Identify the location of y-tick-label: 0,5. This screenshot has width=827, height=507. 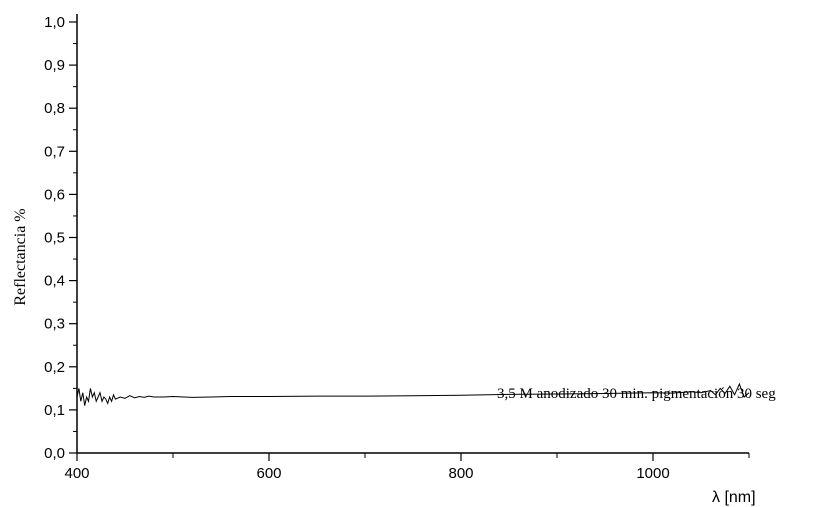
(54, 238).